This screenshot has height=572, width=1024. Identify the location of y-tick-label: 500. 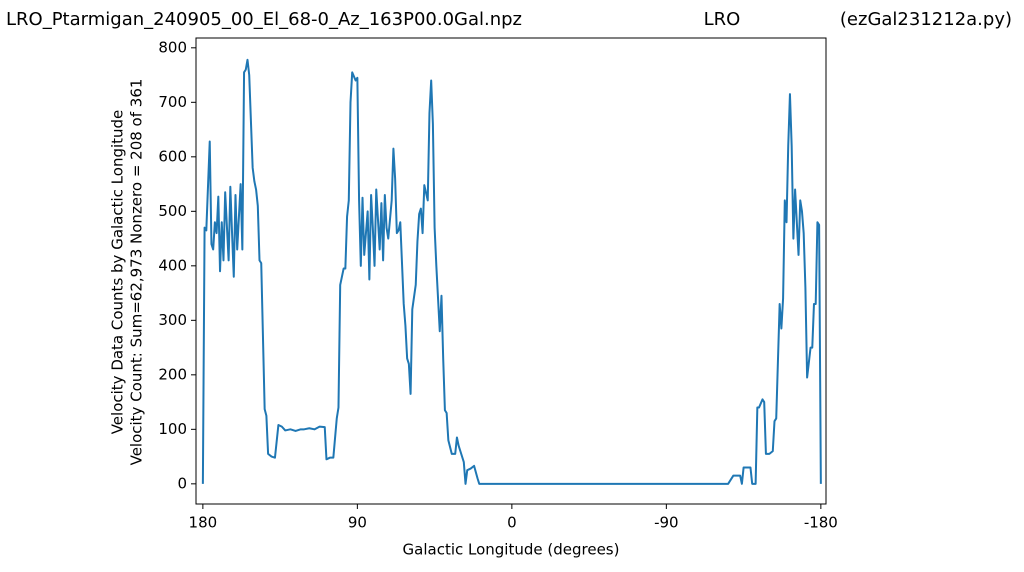
(172, 211).